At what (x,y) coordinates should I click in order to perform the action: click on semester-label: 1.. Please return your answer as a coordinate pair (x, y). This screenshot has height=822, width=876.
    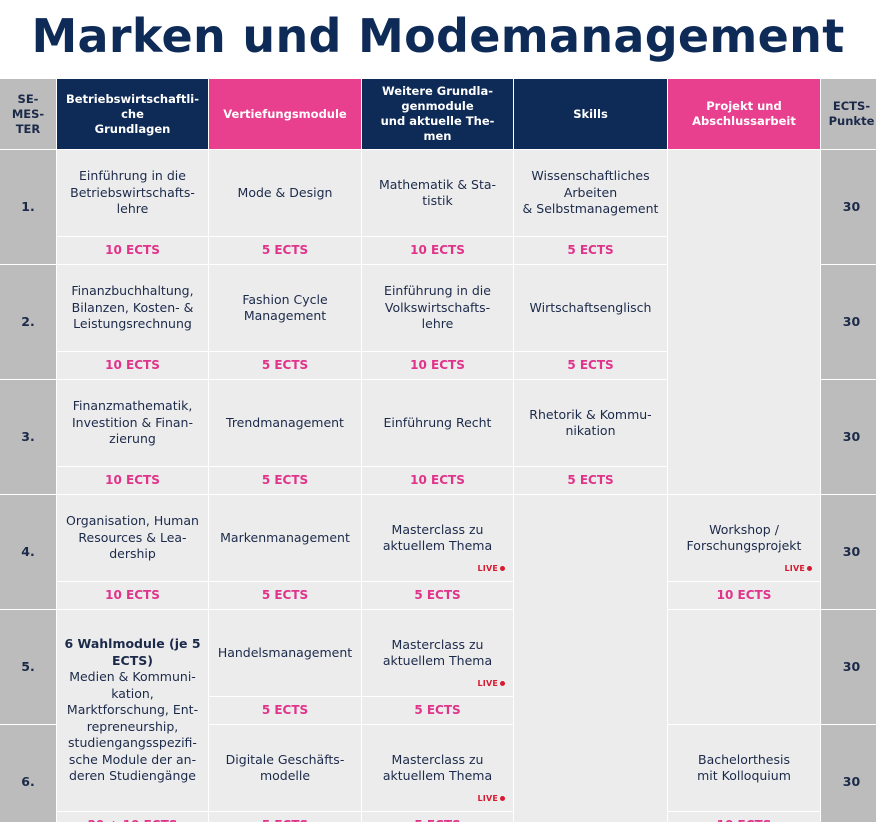
    Looking at the image, I should click on (28, 207).